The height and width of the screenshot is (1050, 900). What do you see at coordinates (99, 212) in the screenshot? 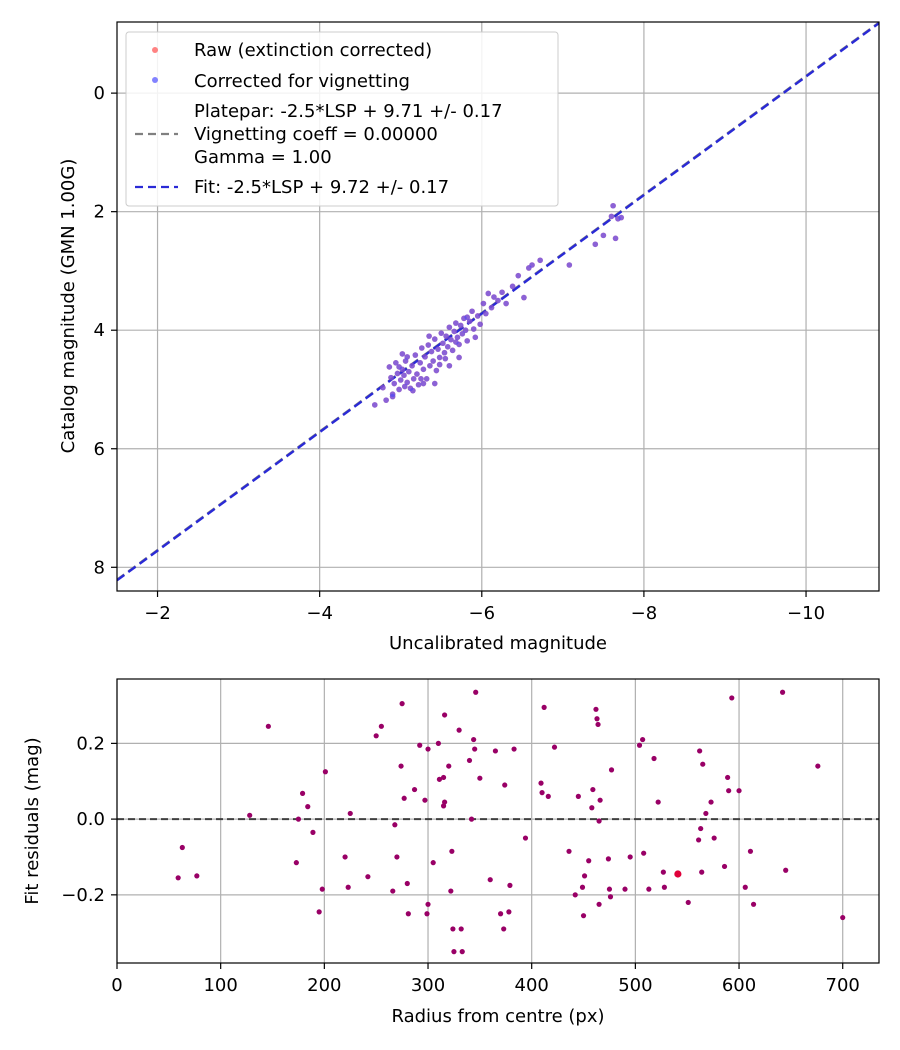
I see `top-y-tick-label: 2` at bounding box center [99, 212].